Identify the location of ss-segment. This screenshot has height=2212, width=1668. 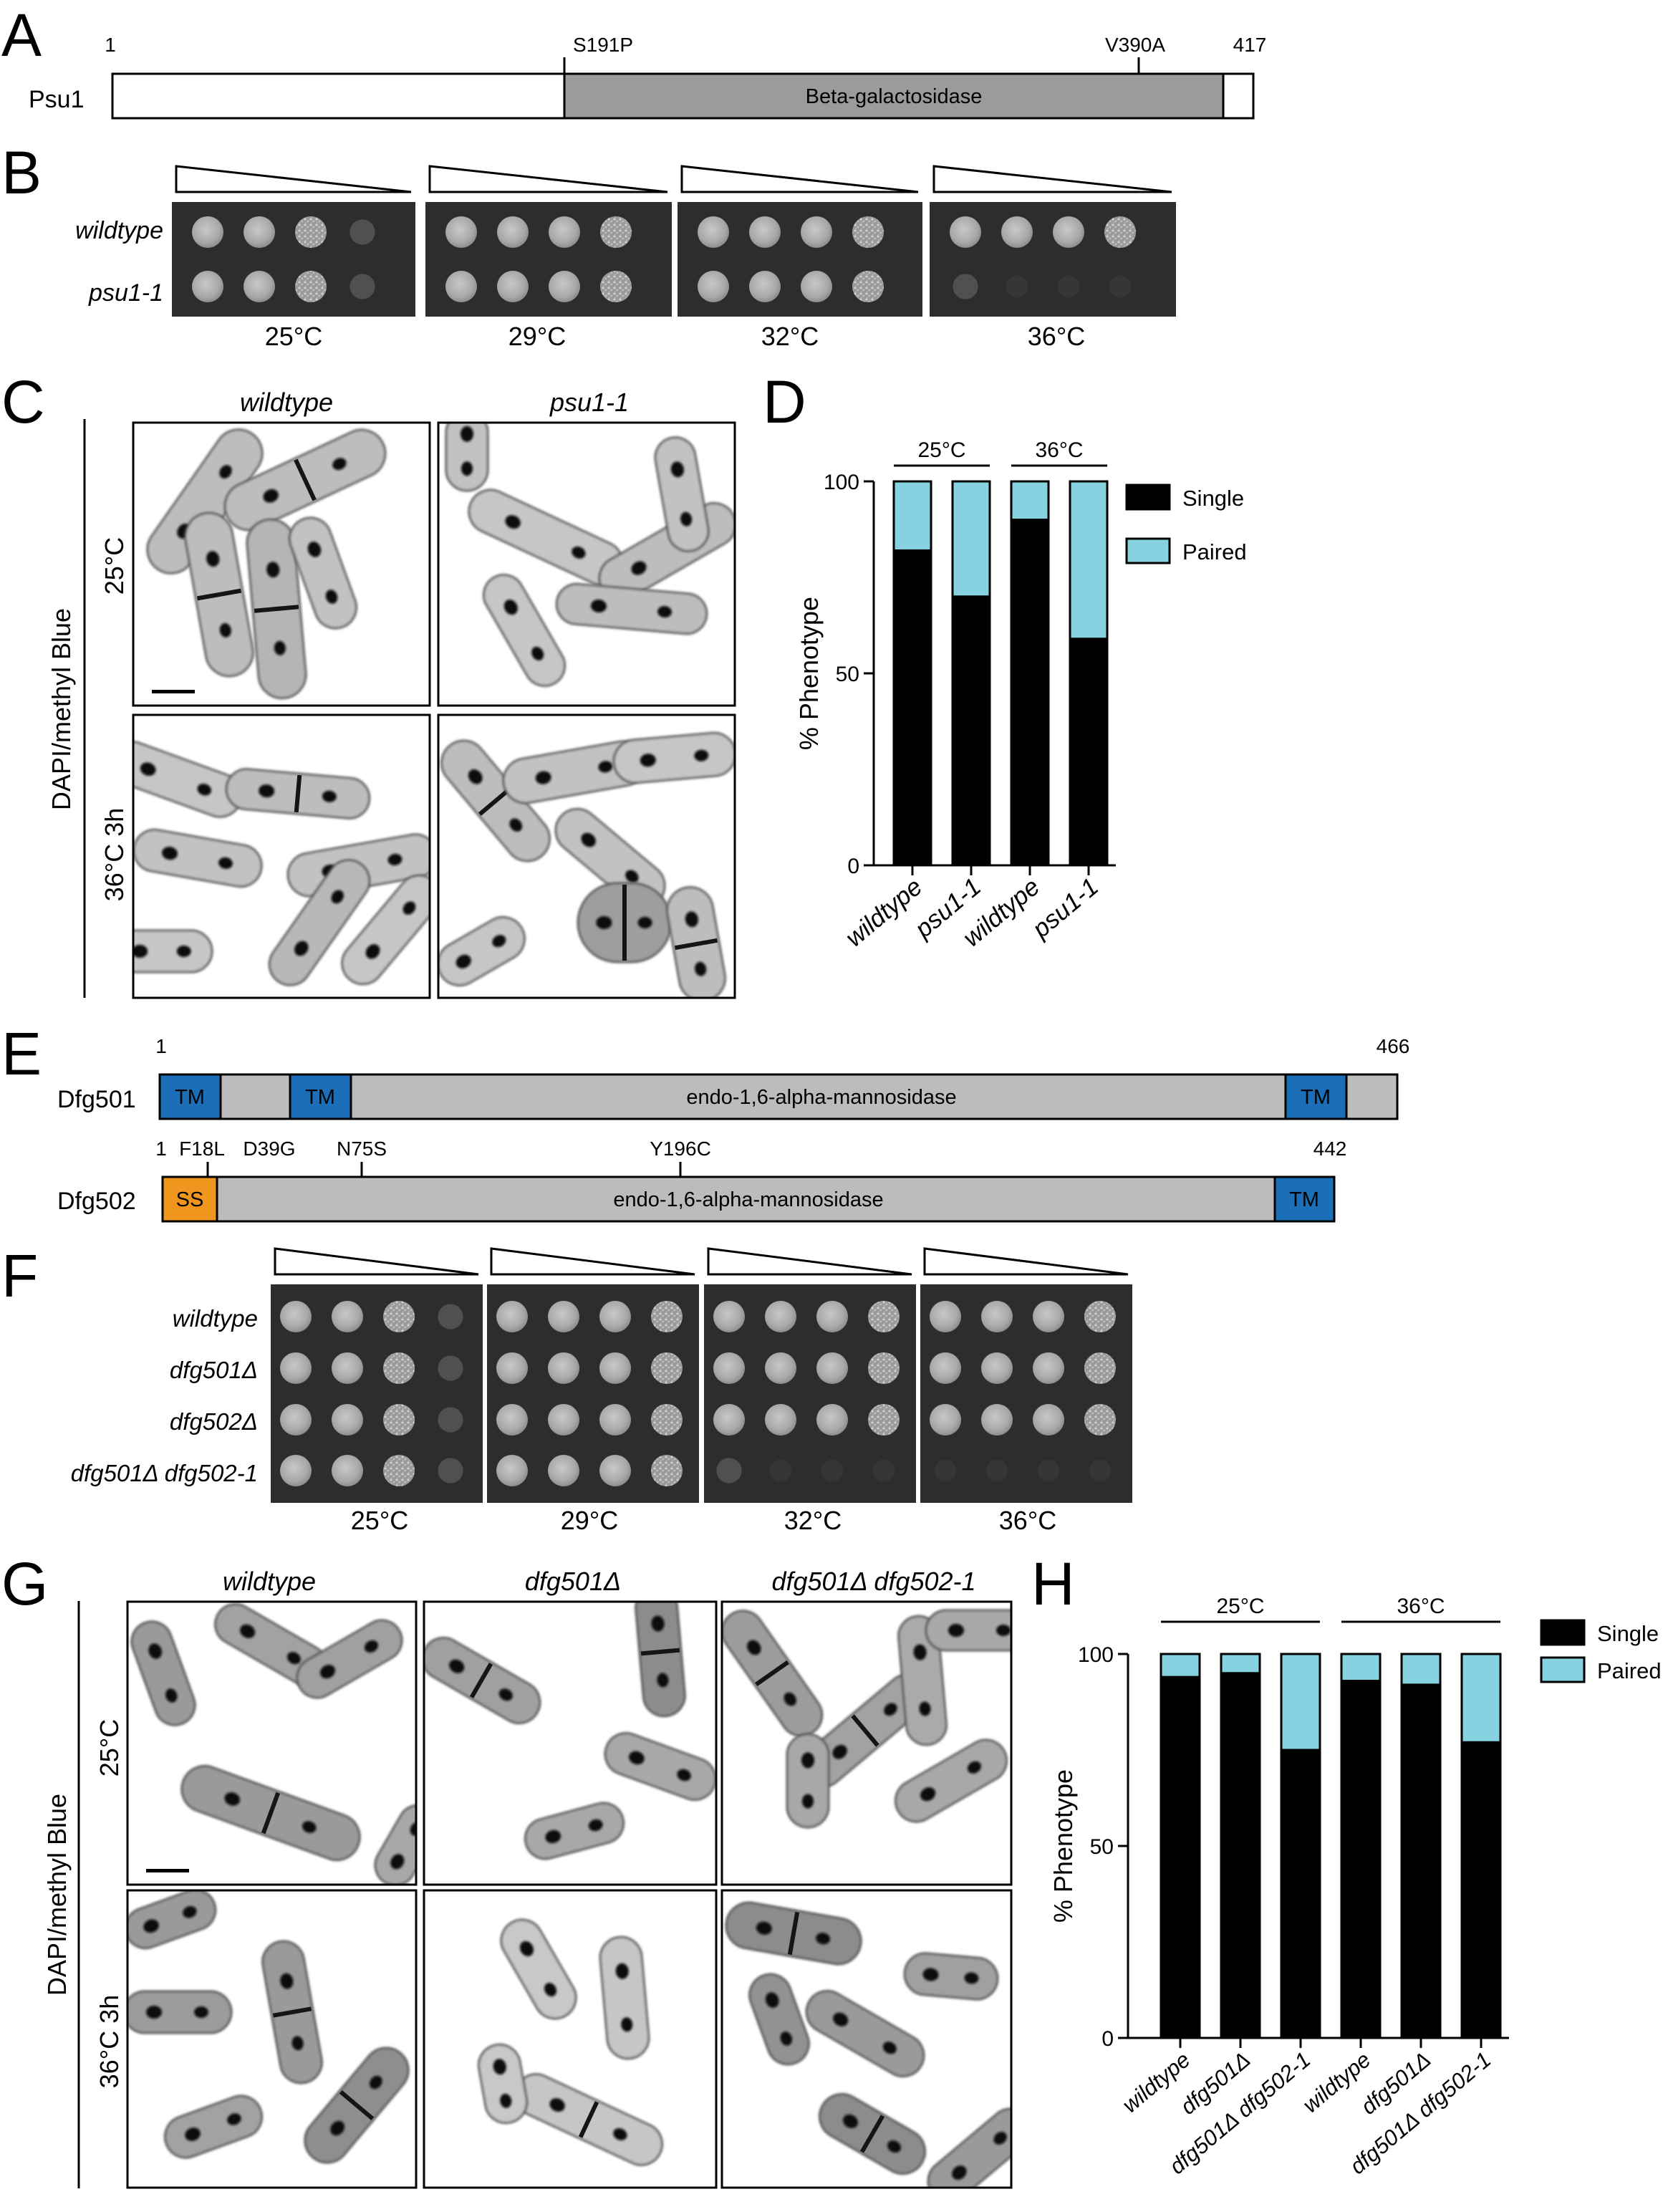
(189, 1199).